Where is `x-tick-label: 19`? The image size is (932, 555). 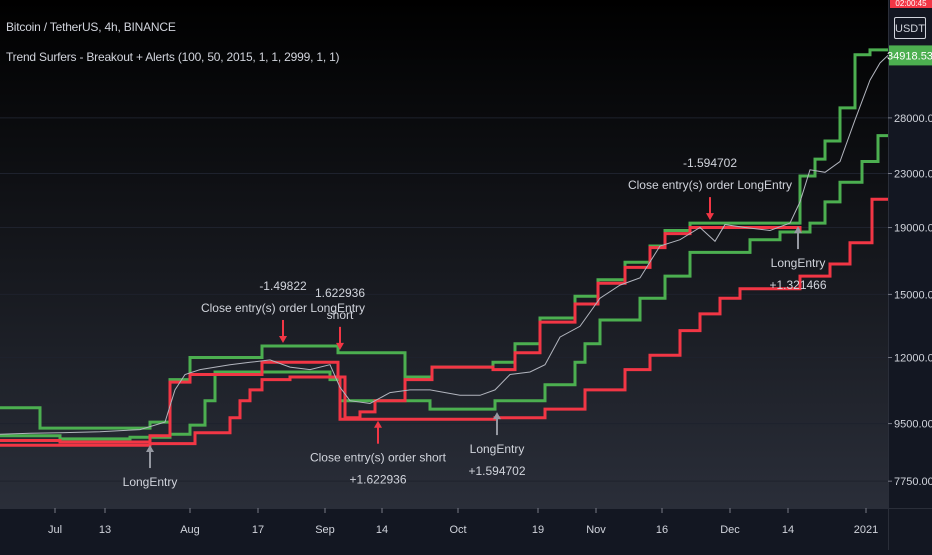 x-tick-label: 19 is located at coordinates (538, 530).